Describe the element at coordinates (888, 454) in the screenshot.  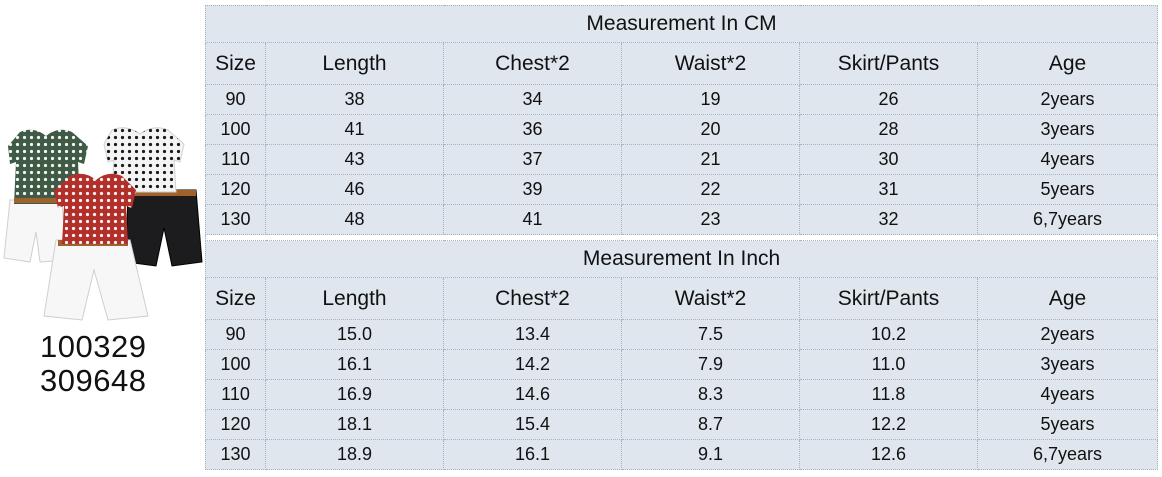
I see `table-cell: 12.6` at that location.